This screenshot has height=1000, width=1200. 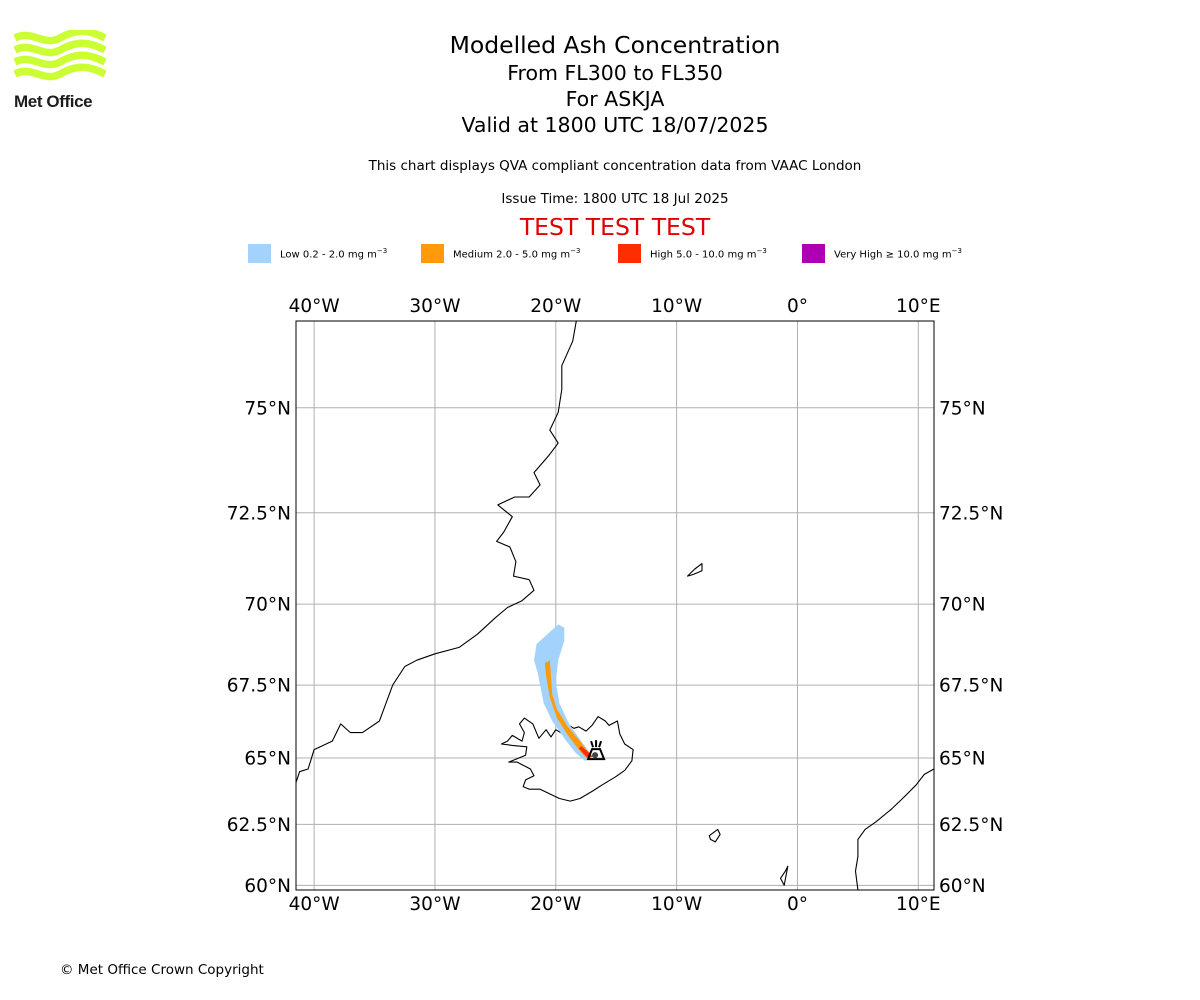 What do you see at coordinates (434, 306) in the screenshot?
I see `lon-tick-label-top: 30°W` at bounding box center [434, 306].